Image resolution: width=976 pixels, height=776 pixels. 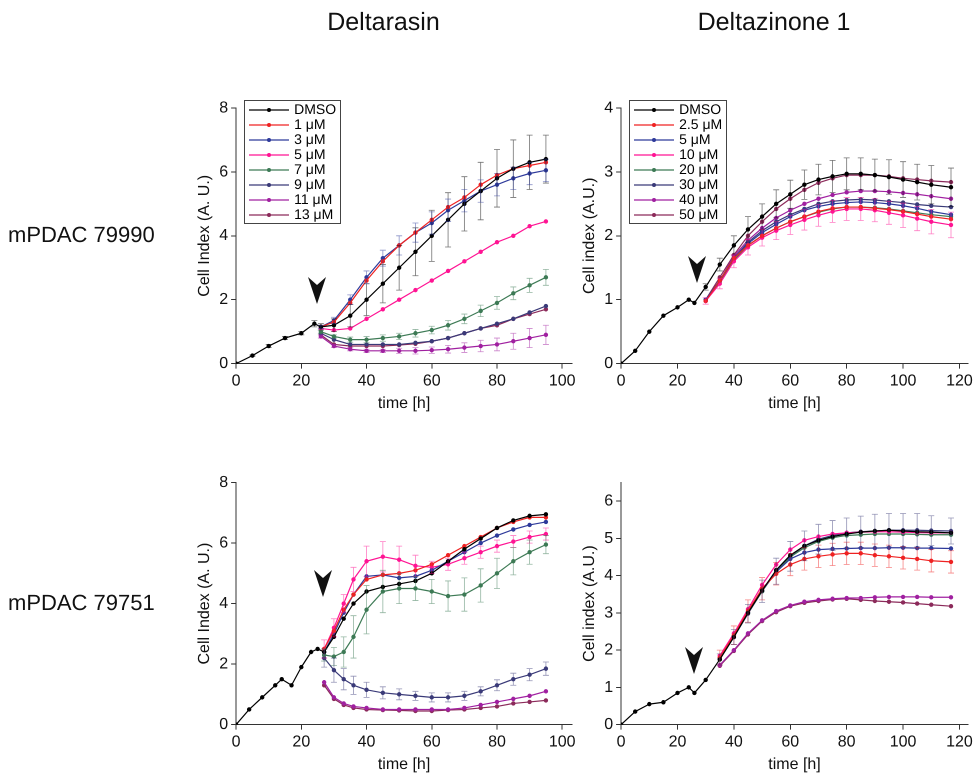 I want to click on legend-label: 13 μM, so click(x=314, y=214).